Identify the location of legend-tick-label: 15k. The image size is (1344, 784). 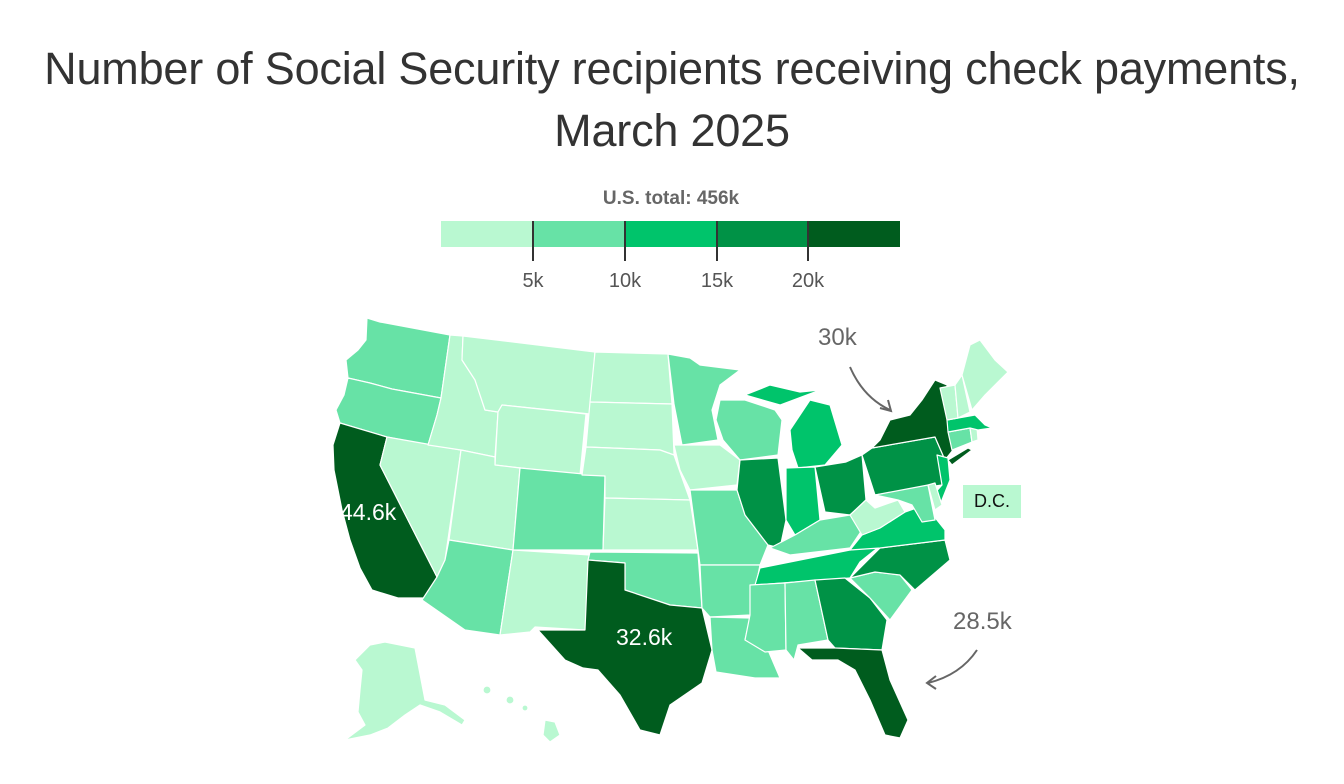
(717, 281).